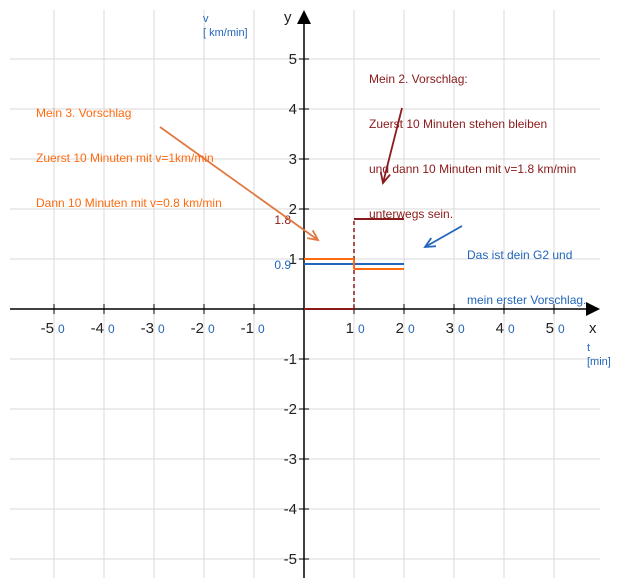  What do you see at coordinates (293, 59) in the screenshot?
I see `y-tick-label: 5` at bounding box center [293, 59].